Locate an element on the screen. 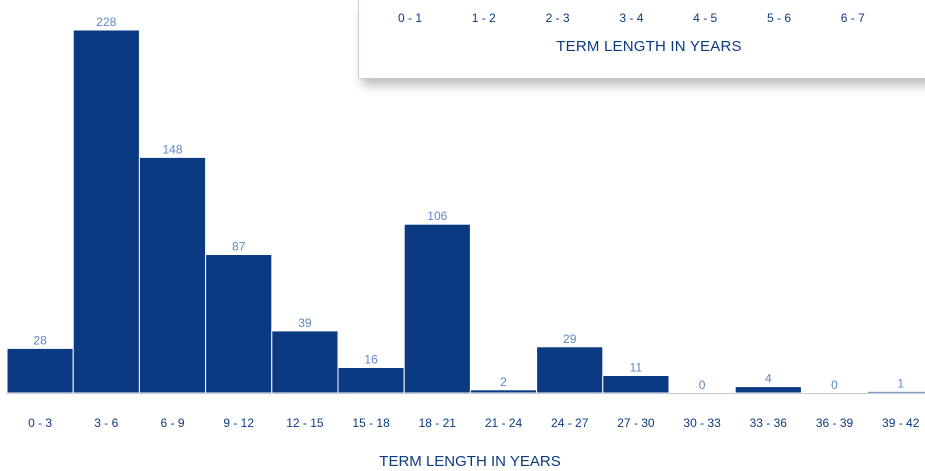 The width and height of the screenshot is (925, 471). inset-x-tick-label: 1 - 2 is located at coordinates (483, 18).